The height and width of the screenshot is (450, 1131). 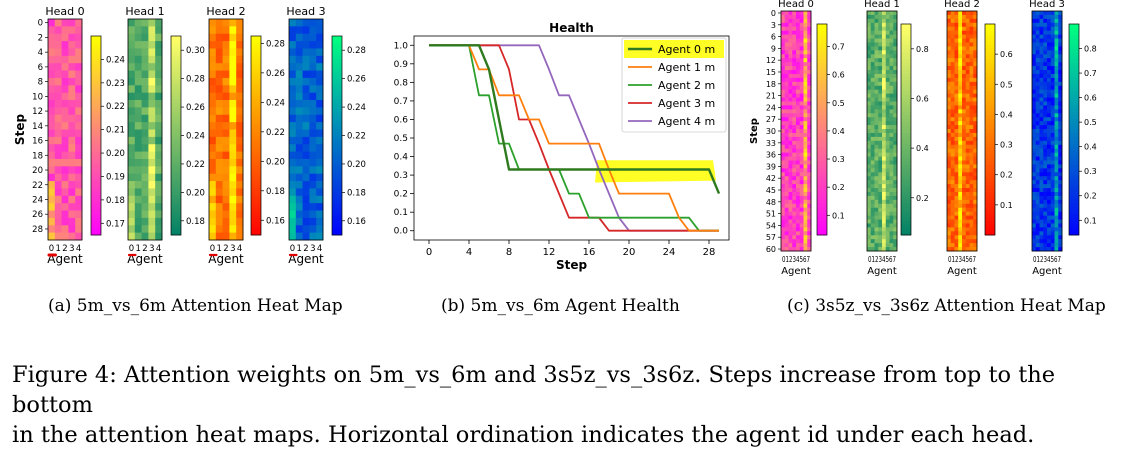 I want to click on x-tick-label: 01234567, so click(x=962, y=259).